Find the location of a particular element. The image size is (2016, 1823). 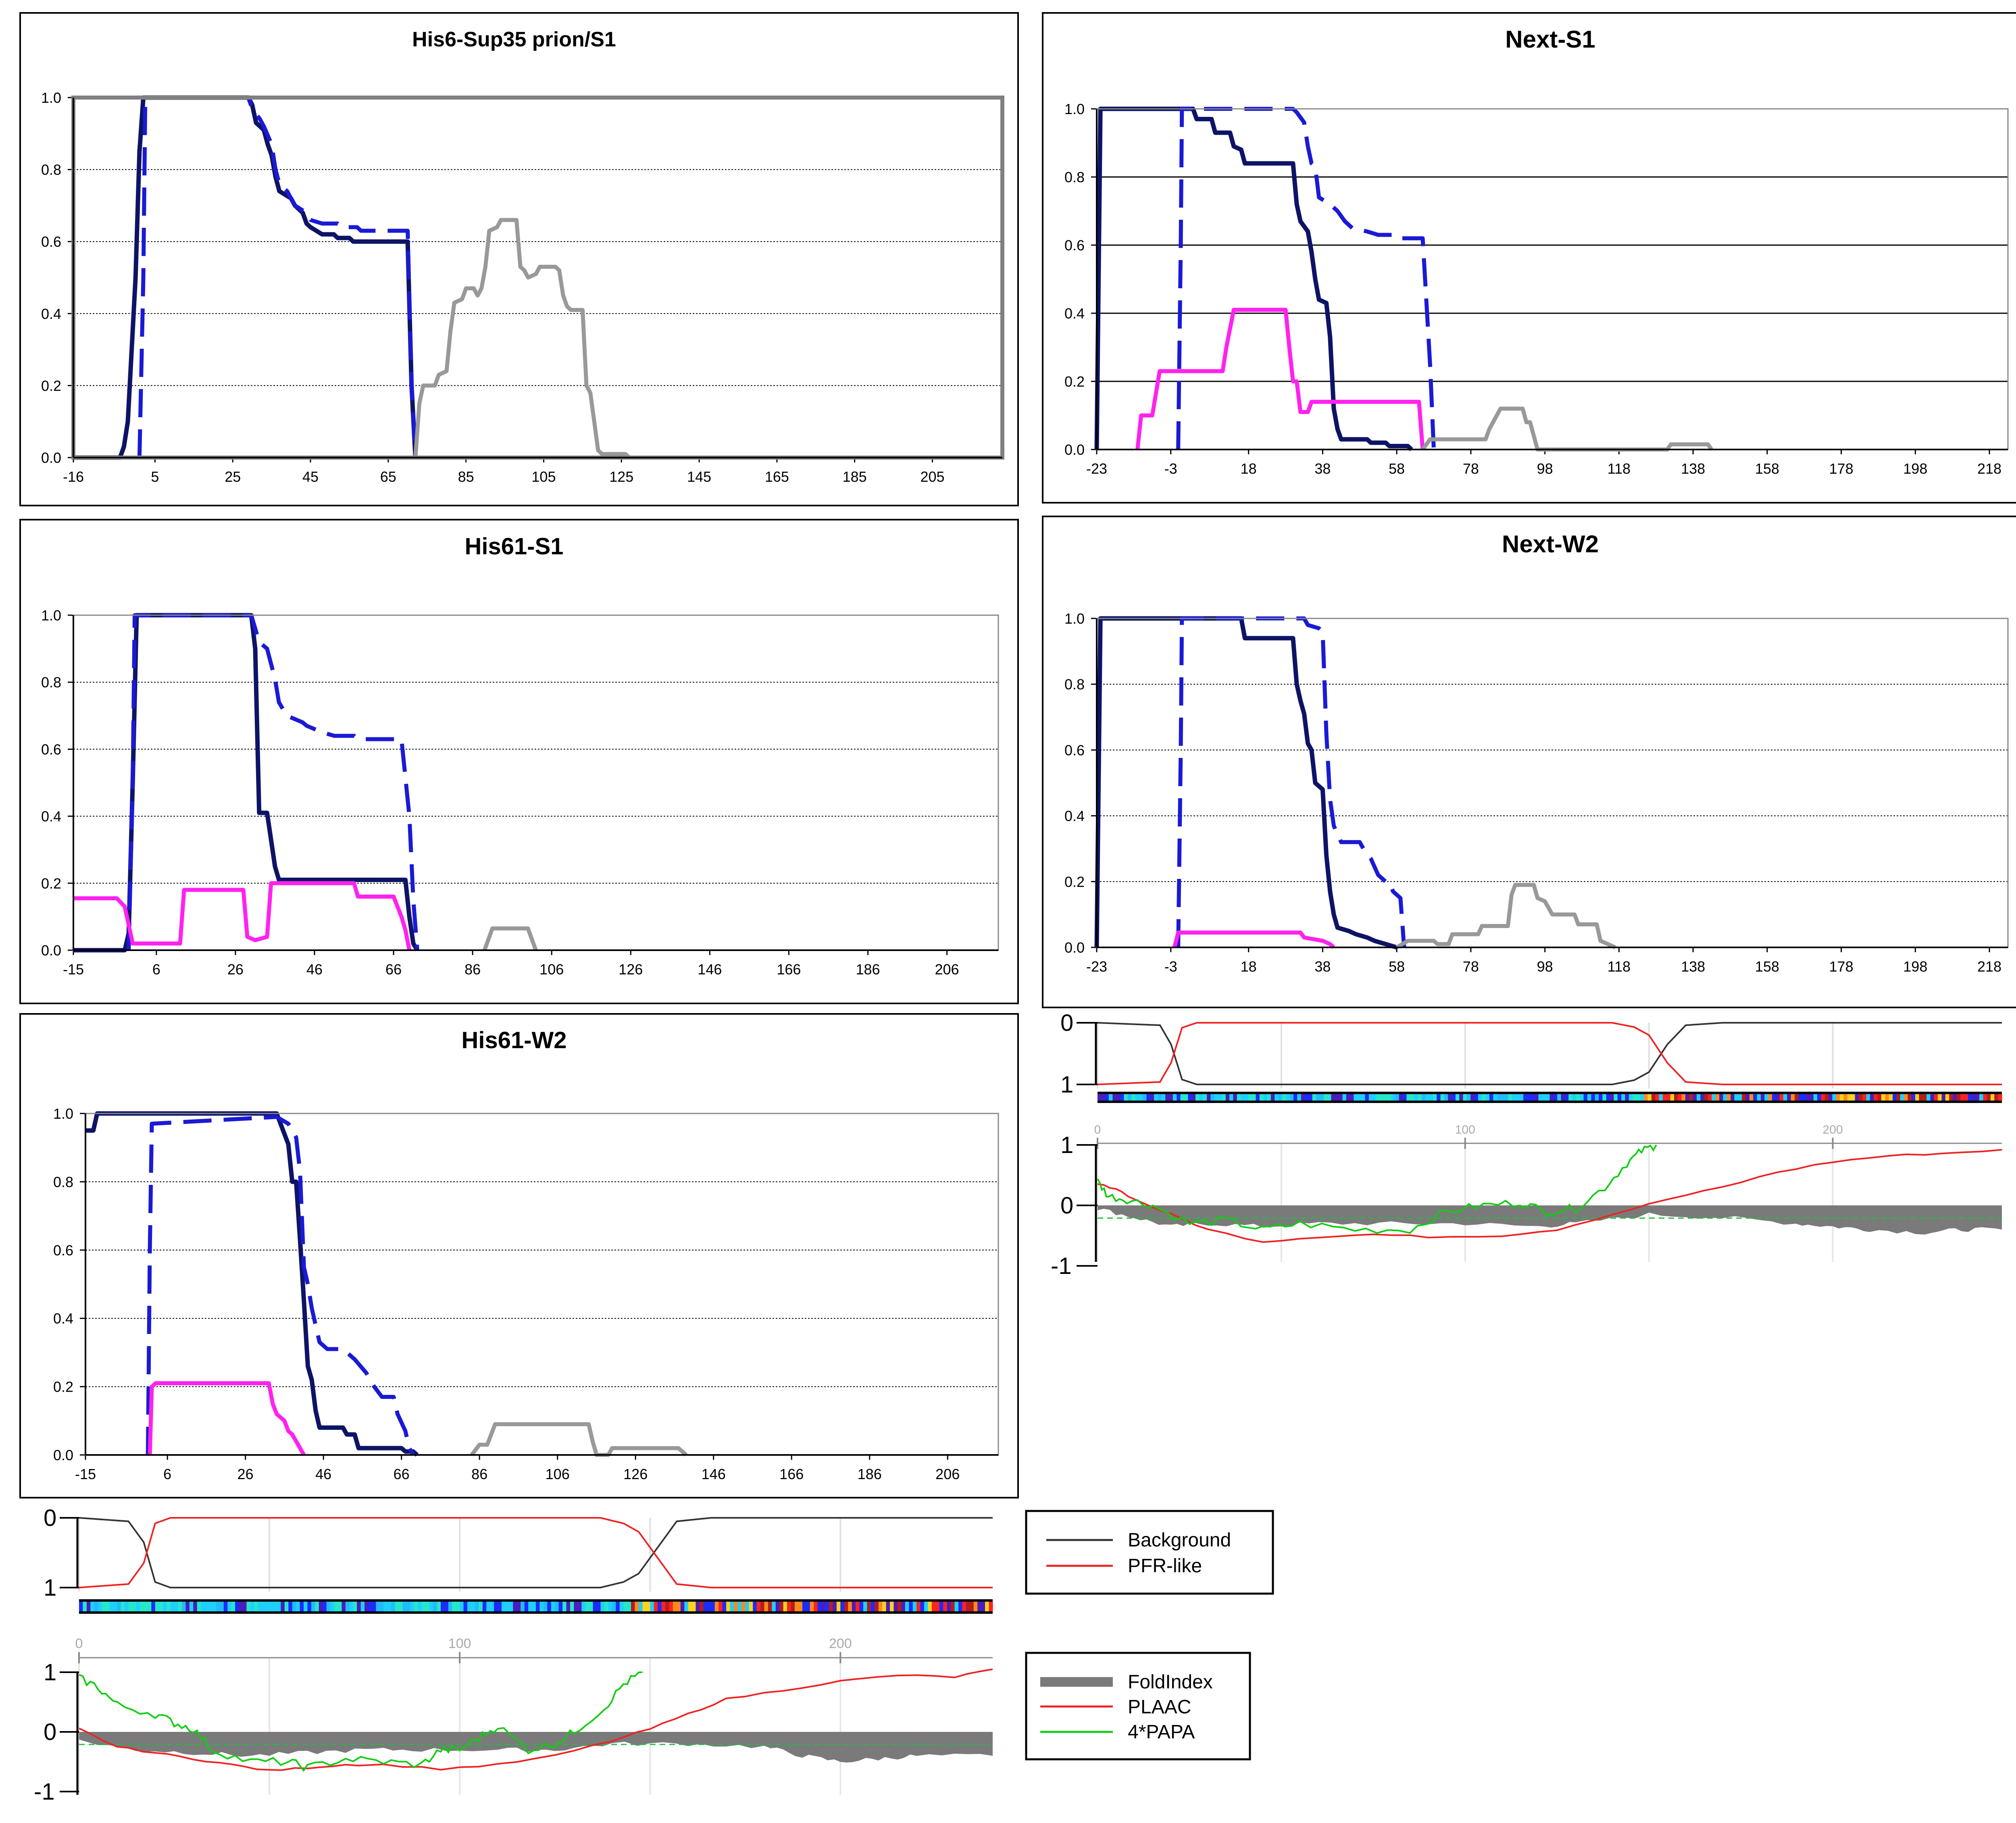

legend-box is located at coordinates (1149, 1552).